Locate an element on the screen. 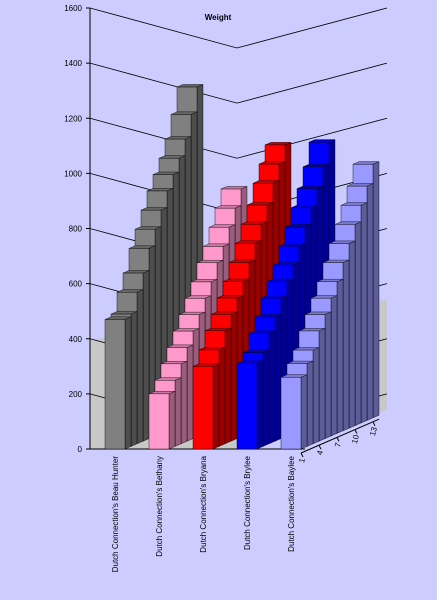 This screenshot has width=437, height=600. y-tick-label: 600 is located at coordinates (76, 284).